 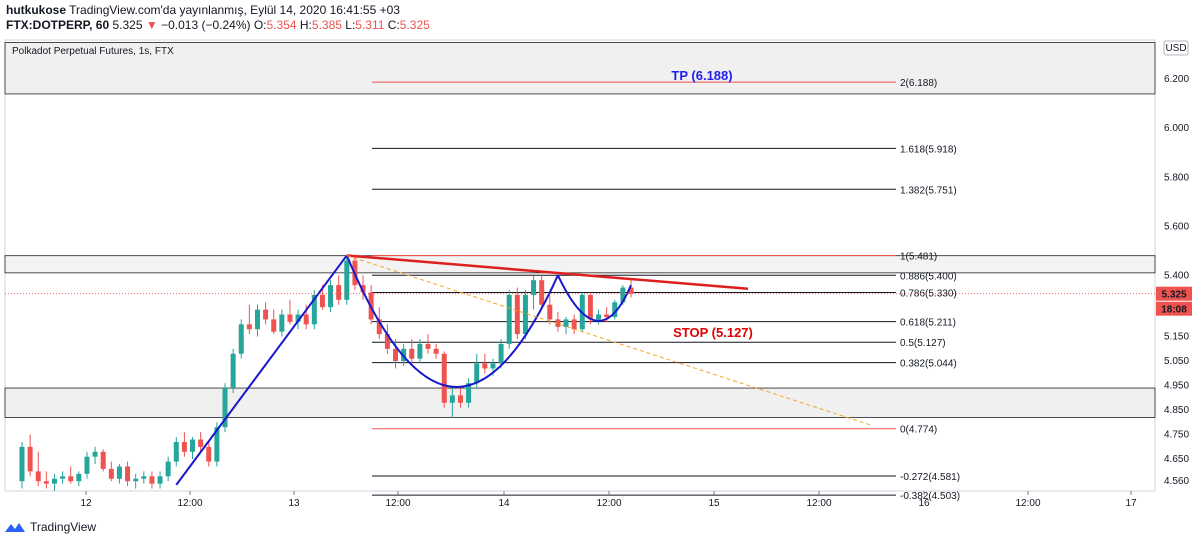 What do you see at coordinates (58, 25) in the screenshot?
I see `symbol: FTX:DOTPERP, 60` at bounding box center [58, 25].